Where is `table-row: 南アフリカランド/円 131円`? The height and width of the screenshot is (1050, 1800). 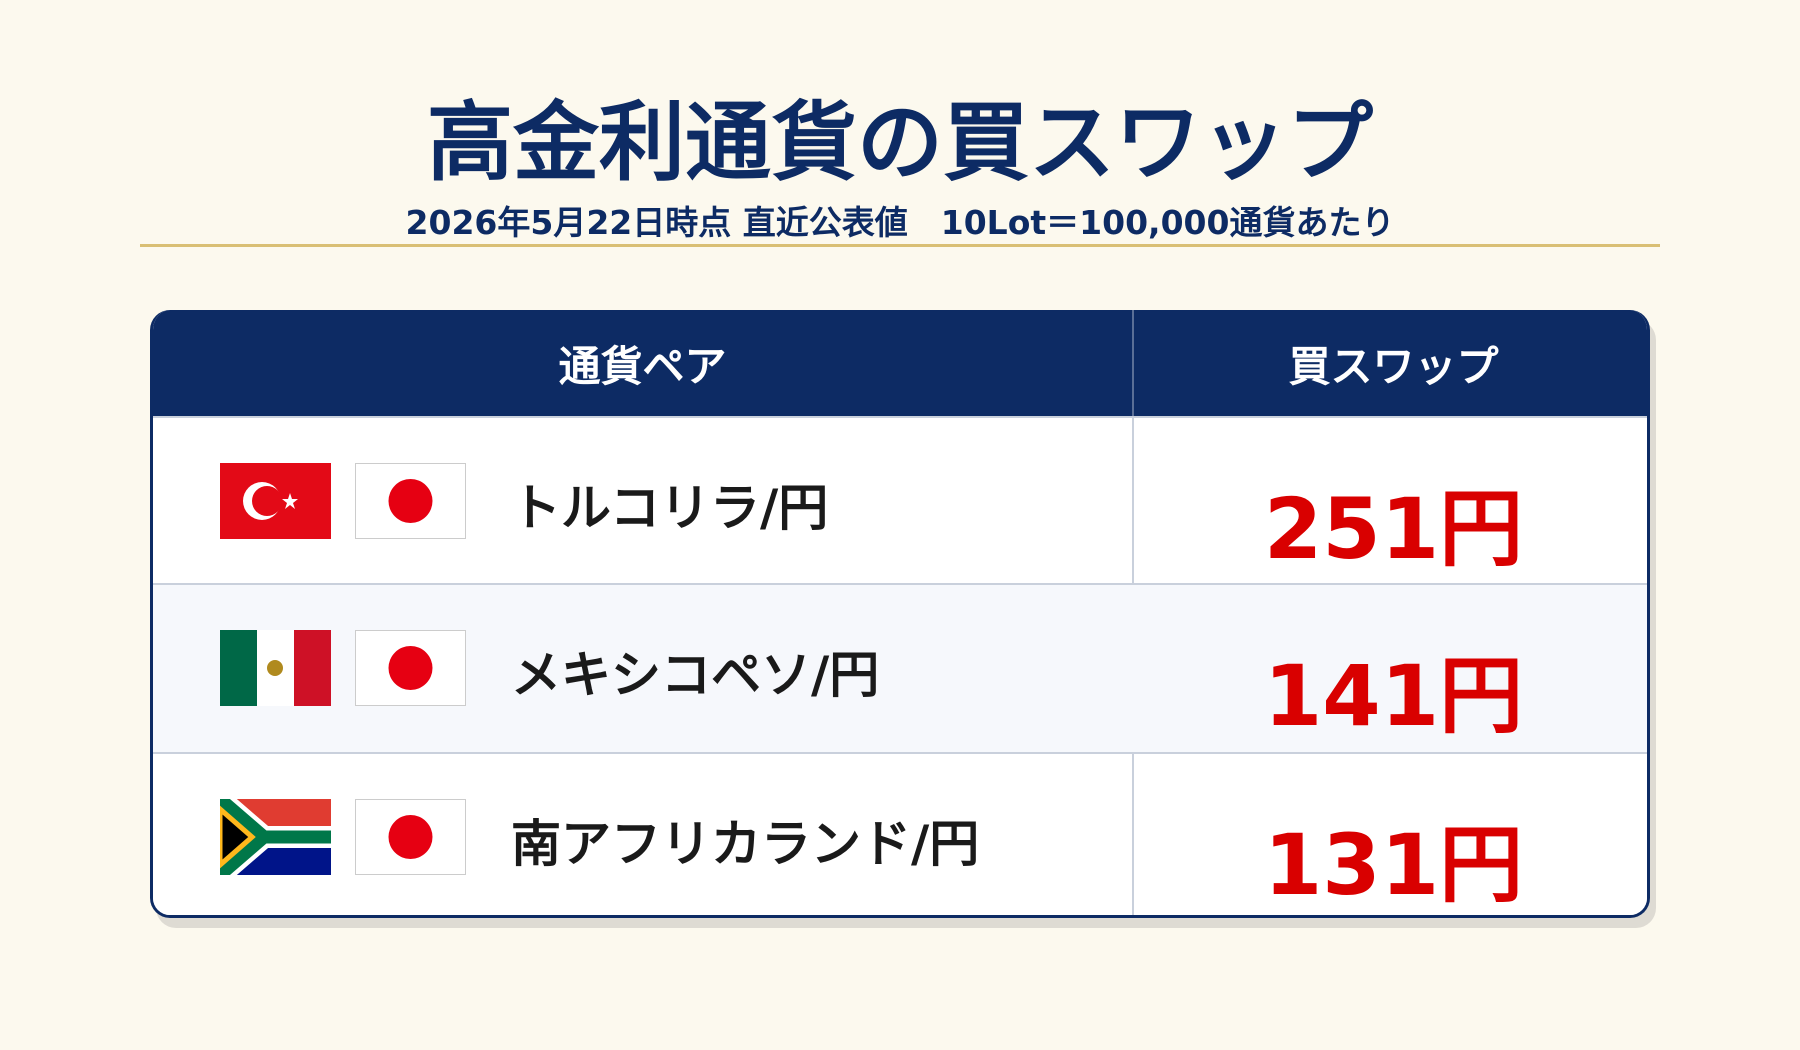
table-row: 南アフリカランド/円 131円 is located at coordinates (900, 833).